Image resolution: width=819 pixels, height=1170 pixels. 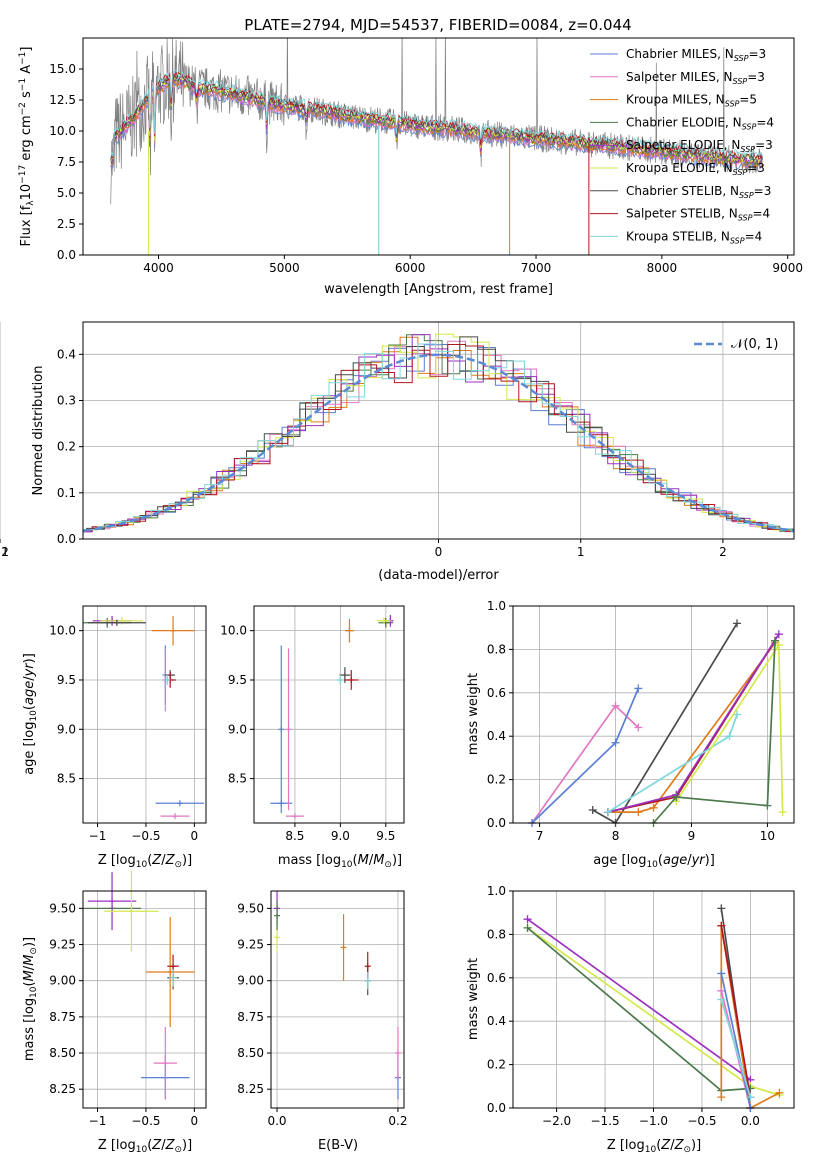 What do you see at coordinates (694, 237) in the screenshot?
I see `legend-label: Kroupa STELIB, NSSP=4` at bounding box center [694, 237].